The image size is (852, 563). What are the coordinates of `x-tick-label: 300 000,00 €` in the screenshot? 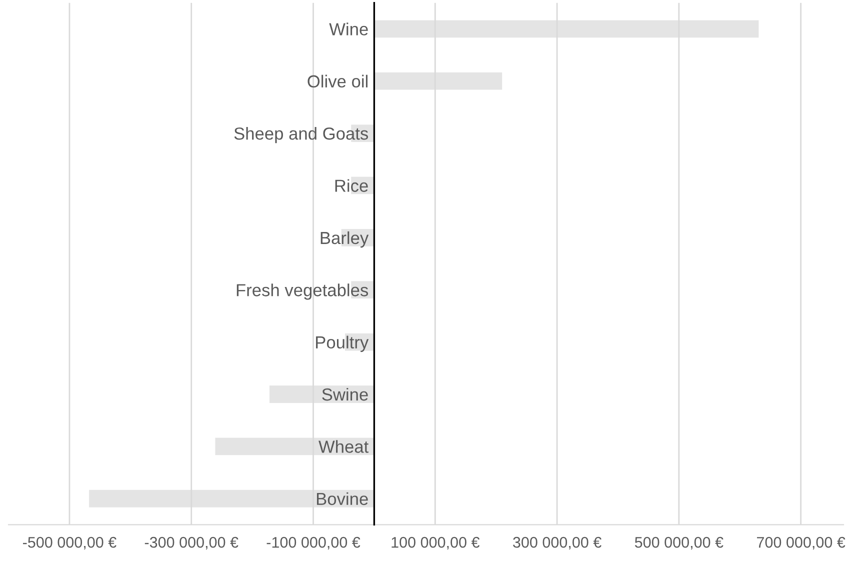 It's located at (557, 543).